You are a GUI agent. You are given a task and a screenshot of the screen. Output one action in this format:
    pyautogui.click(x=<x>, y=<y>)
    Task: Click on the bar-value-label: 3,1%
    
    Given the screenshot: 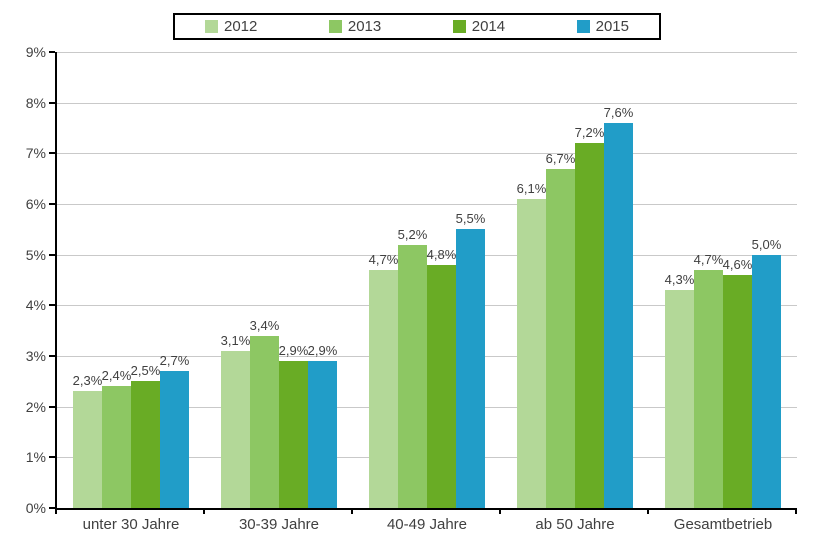 What is the action you would take?
    pyautogui.click(x=235, y=340)
    